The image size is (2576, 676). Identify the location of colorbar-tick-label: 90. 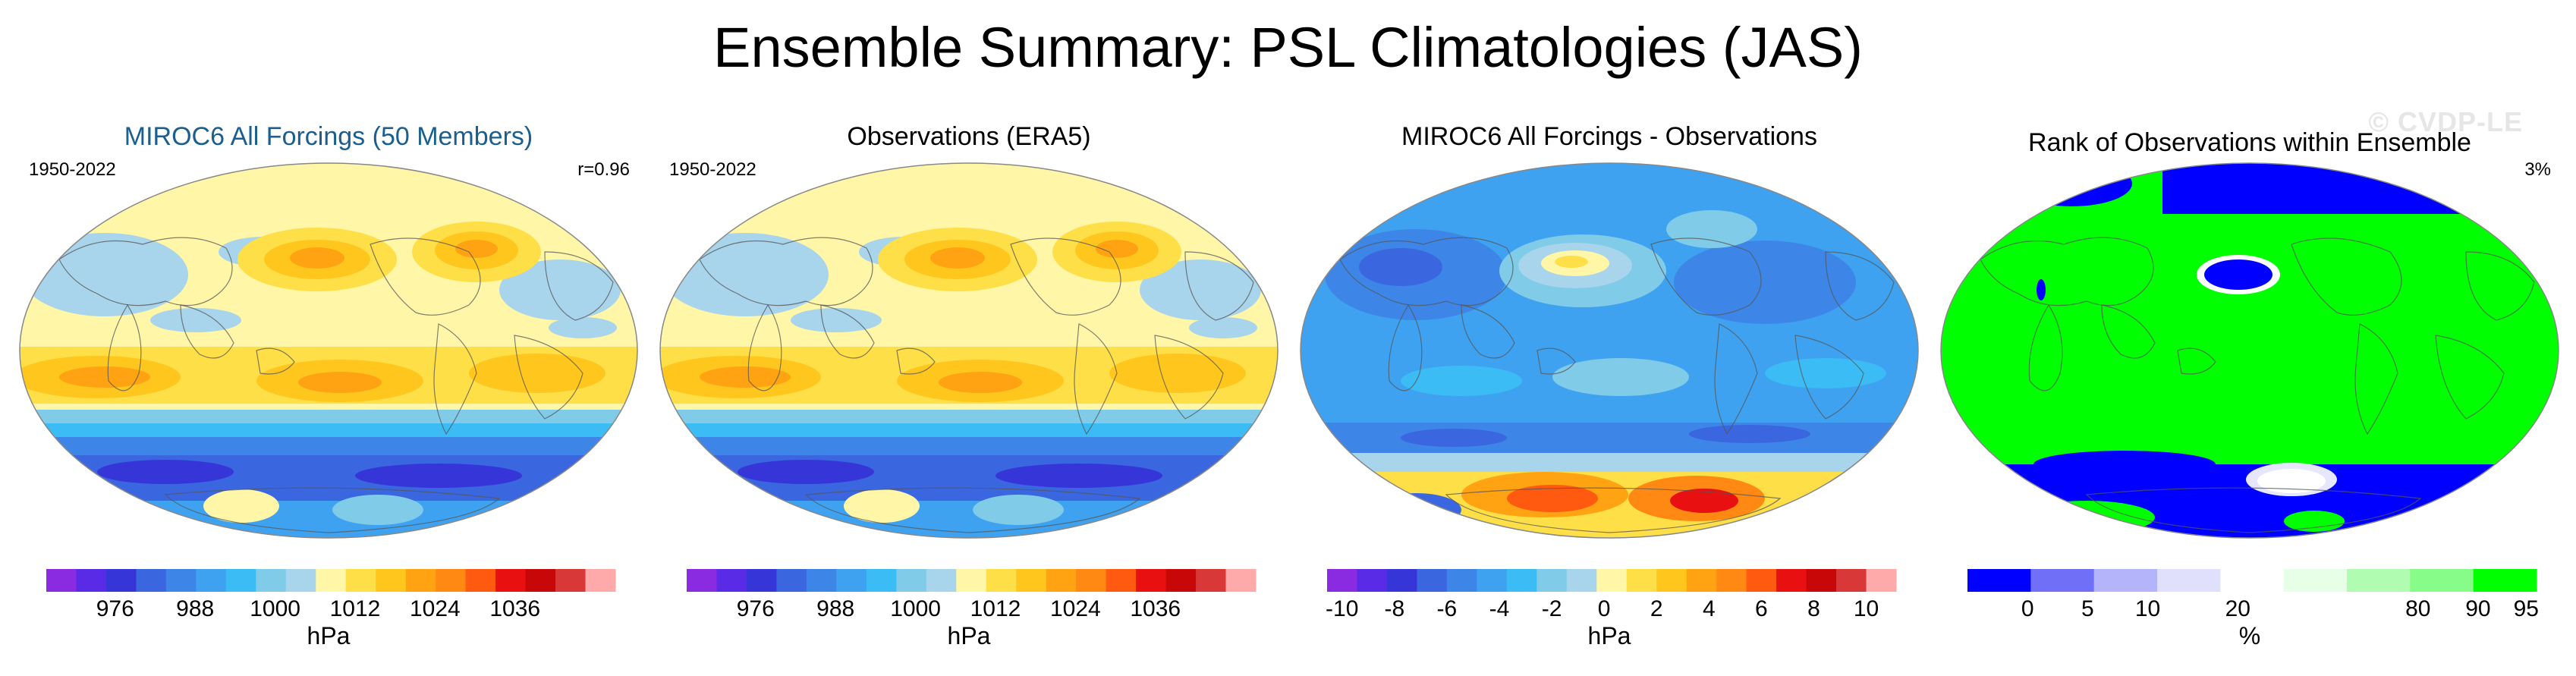
(2477, 607).